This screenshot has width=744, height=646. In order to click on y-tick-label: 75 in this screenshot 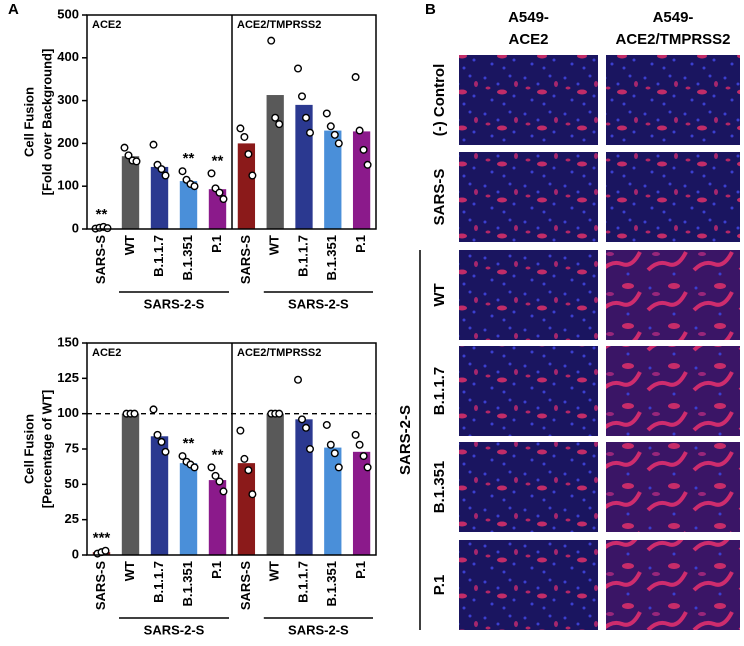, I will do `click(72, 447)`.